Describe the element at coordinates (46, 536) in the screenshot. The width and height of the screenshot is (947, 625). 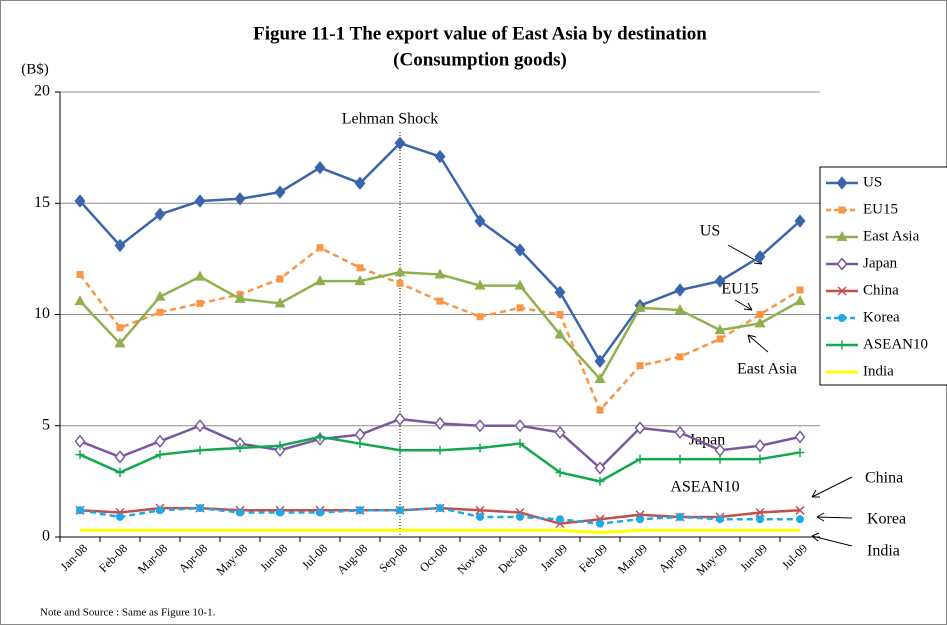
I see `y-tick-label: 0` at that location.